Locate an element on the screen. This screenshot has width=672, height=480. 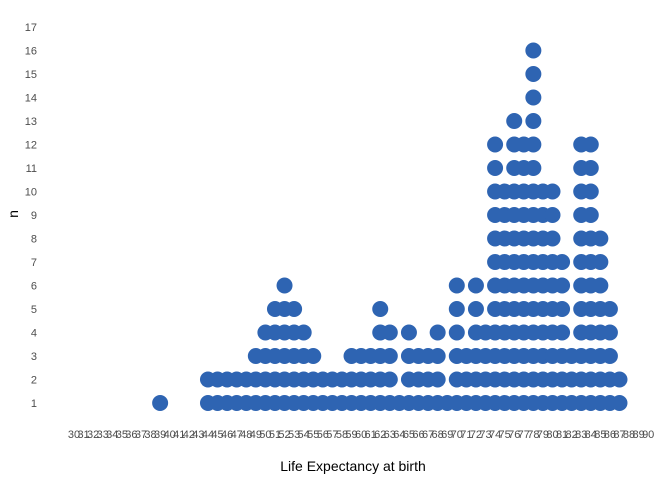
y-tick-label: 6 is located at coordinates (34, 287).